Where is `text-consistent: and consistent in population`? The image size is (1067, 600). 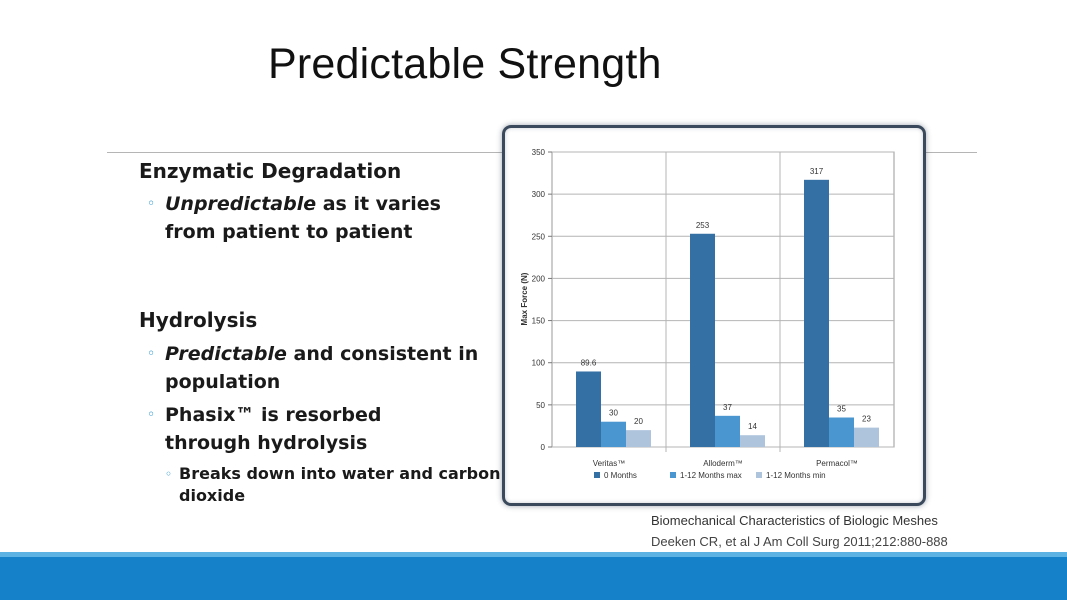 text-consistent: and consistent in population is located at coordinates (322, 368).